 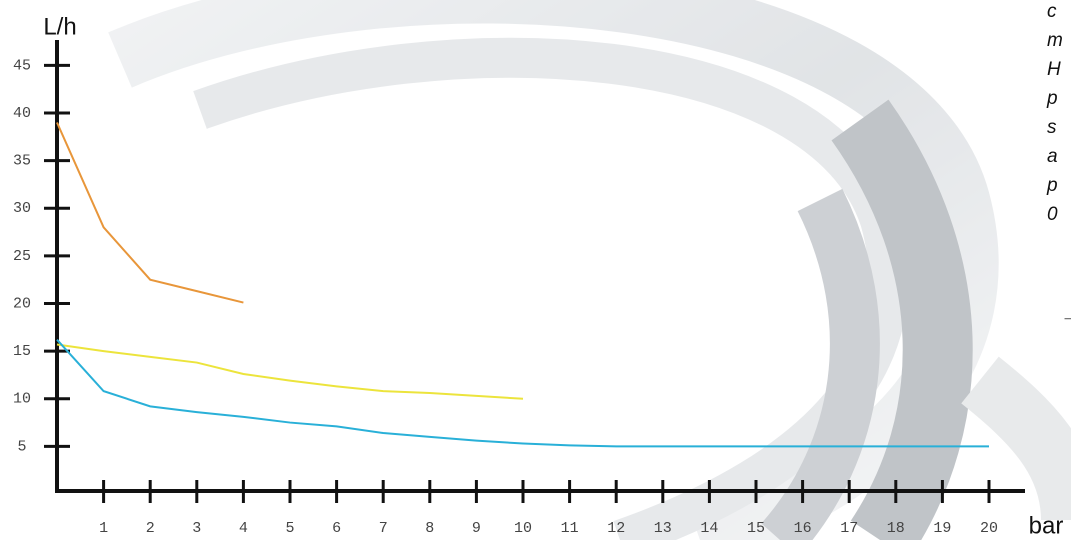 What do you see at coordinates (429, 528) in the screenshot?
I see `x-tick-label: 8` at bounding box center [429, 528].